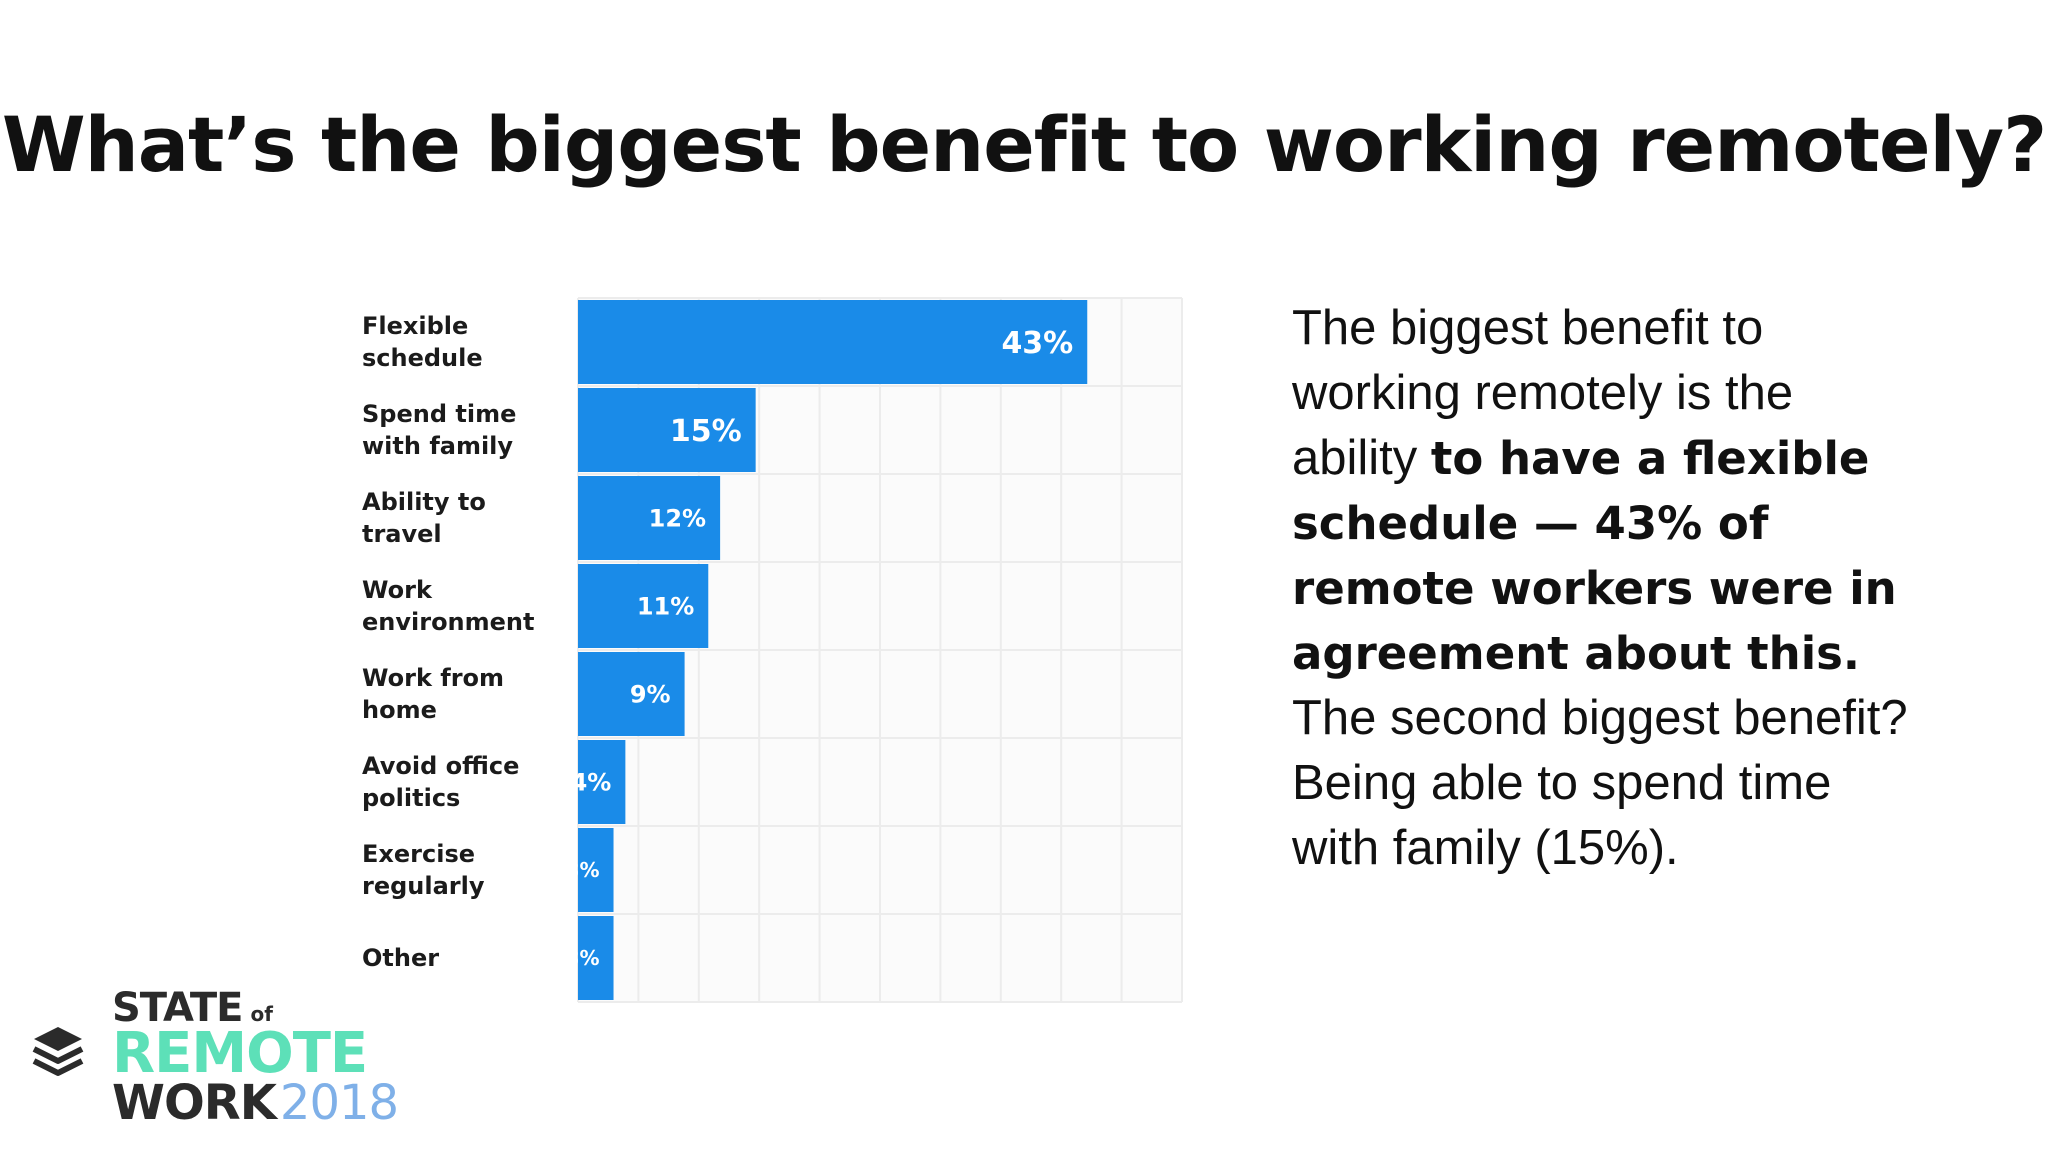 The height and width of the screenshot is (1152, 2048). I want to click on logo-remote: REMOTE, so click(240, 1053).